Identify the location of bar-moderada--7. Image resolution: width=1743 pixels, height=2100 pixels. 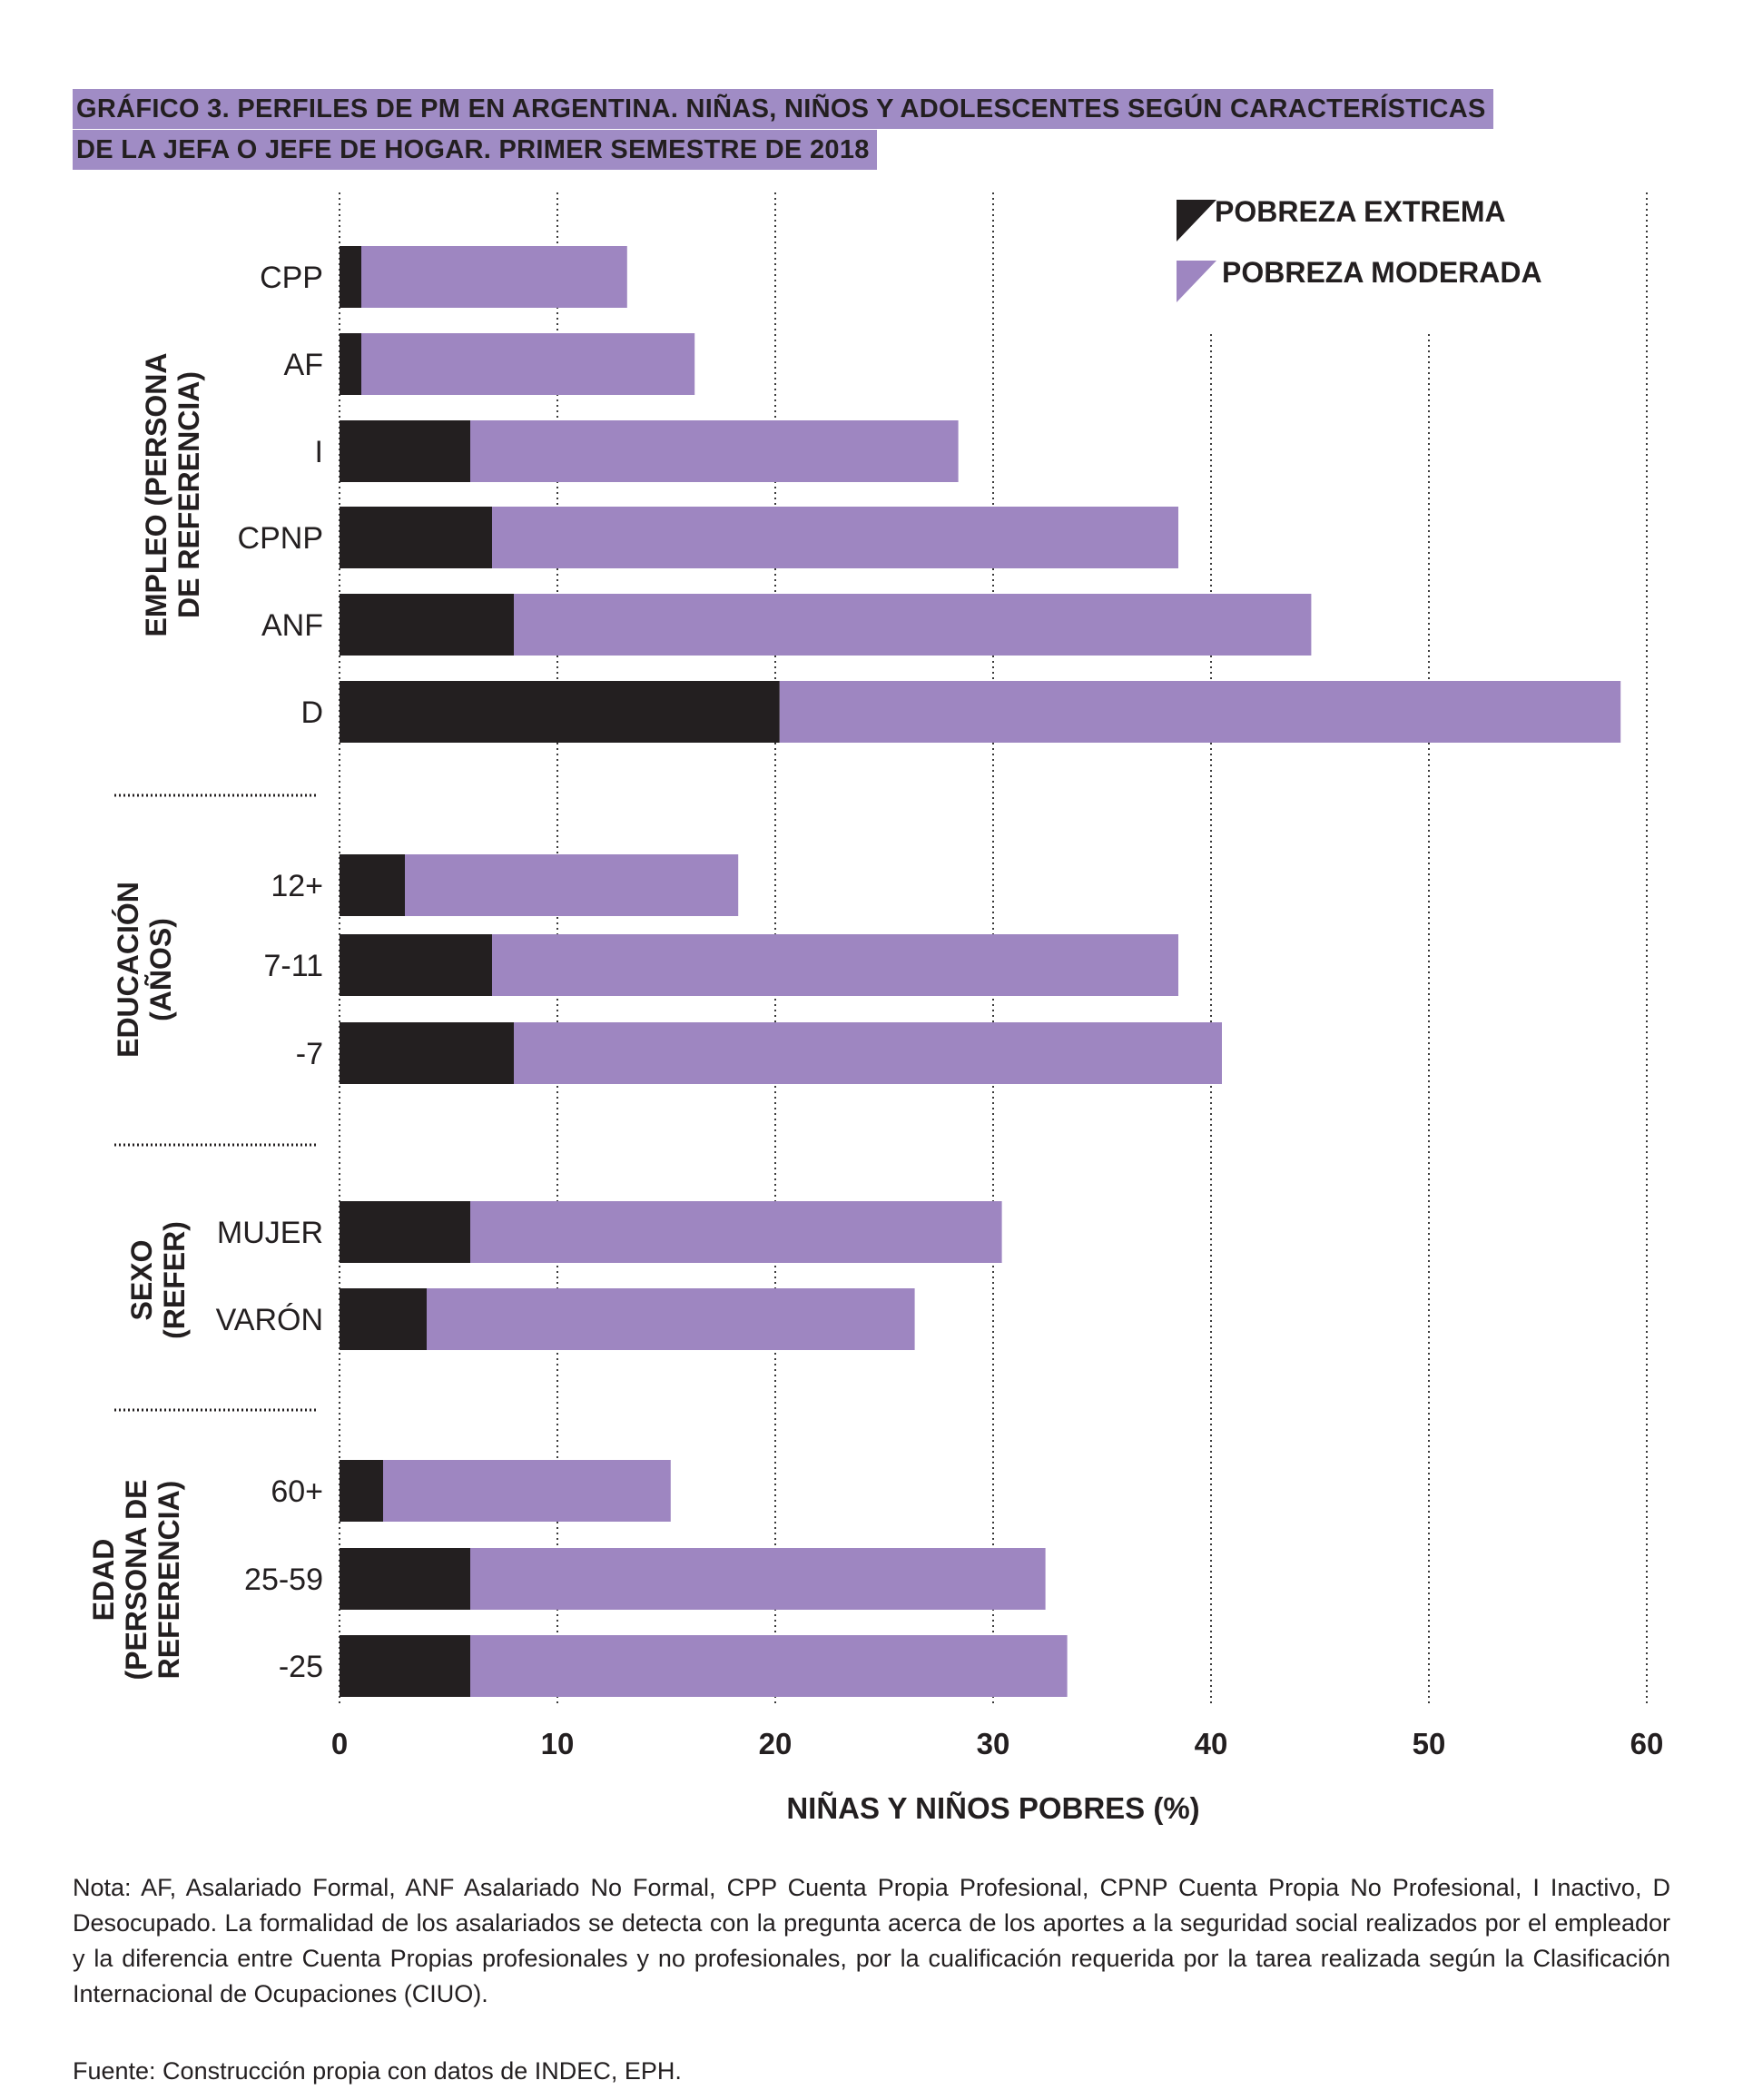
(868, 1053).